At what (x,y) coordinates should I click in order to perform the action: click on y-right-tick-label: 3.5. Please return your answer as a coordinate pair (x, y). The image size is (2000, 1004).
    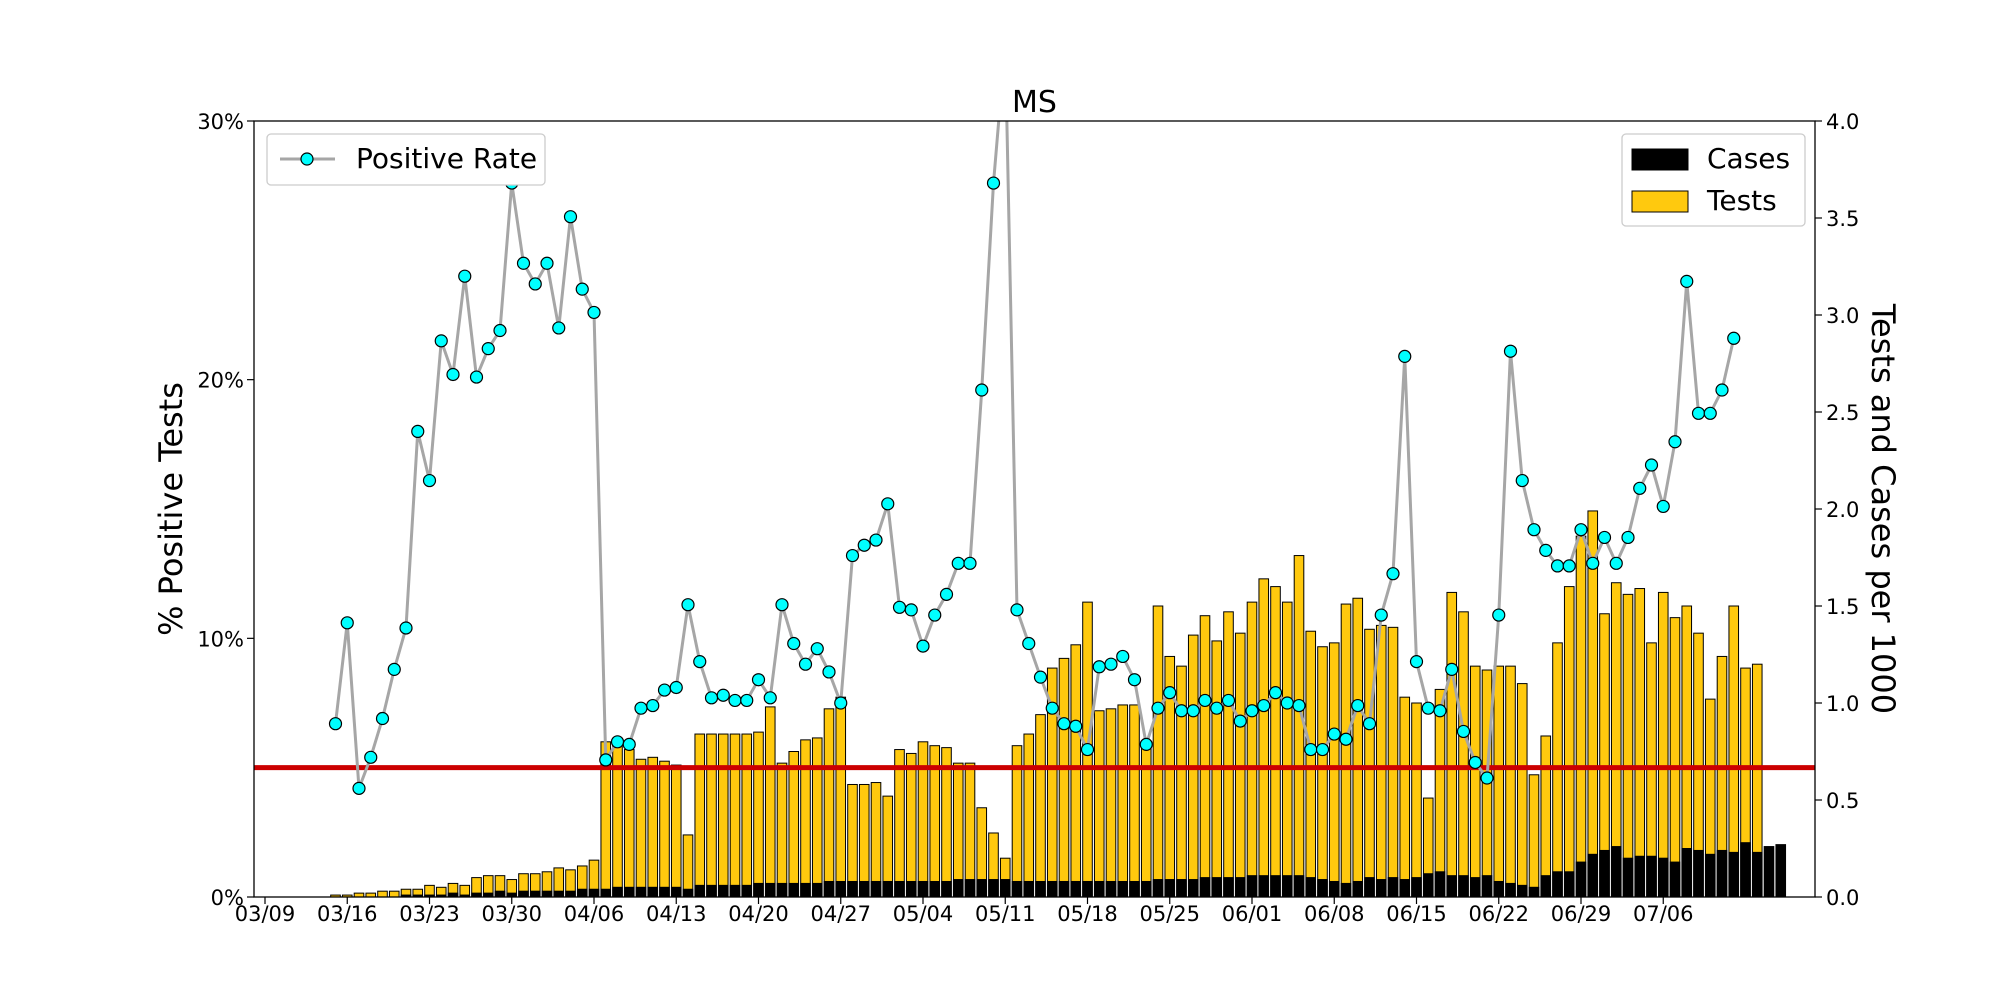
    Looking at the image, I should click on (1842, 219).